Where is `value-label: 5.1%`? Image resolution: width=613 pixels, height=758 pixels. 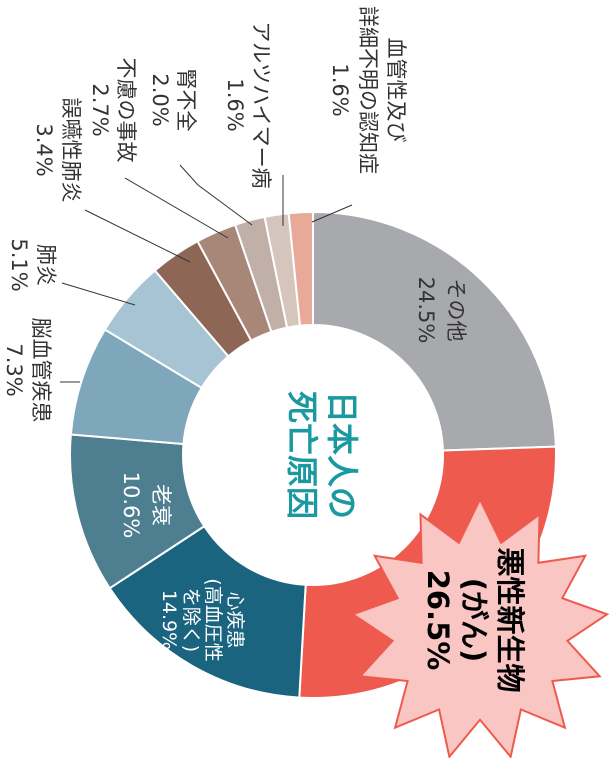 value-label: 5.1% is located at coordinates (19, 264).